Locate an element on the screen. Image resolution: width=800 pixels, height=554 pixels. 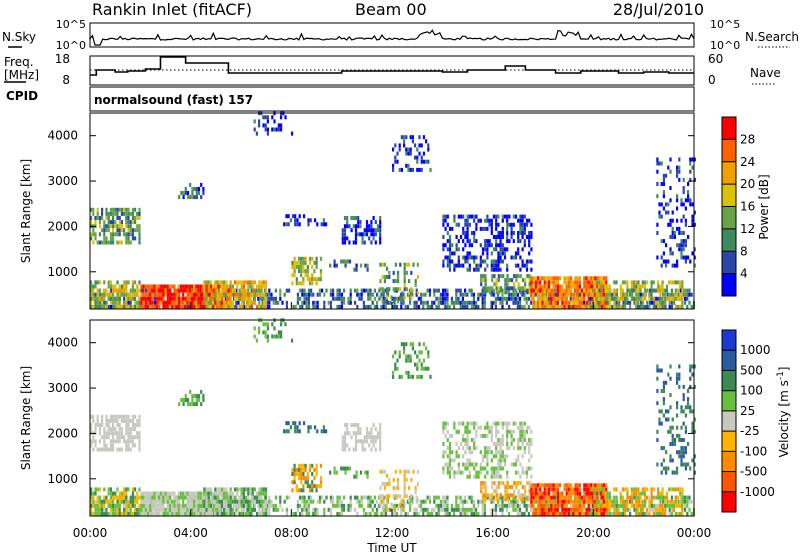
power-colorbar-blocks is located at coordinates (729, 207).